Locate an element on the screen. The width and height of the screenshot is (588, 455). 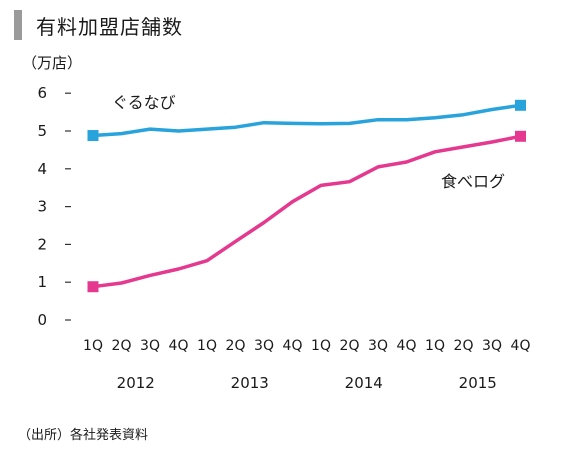
series-line is located at coordinates (307, 120).